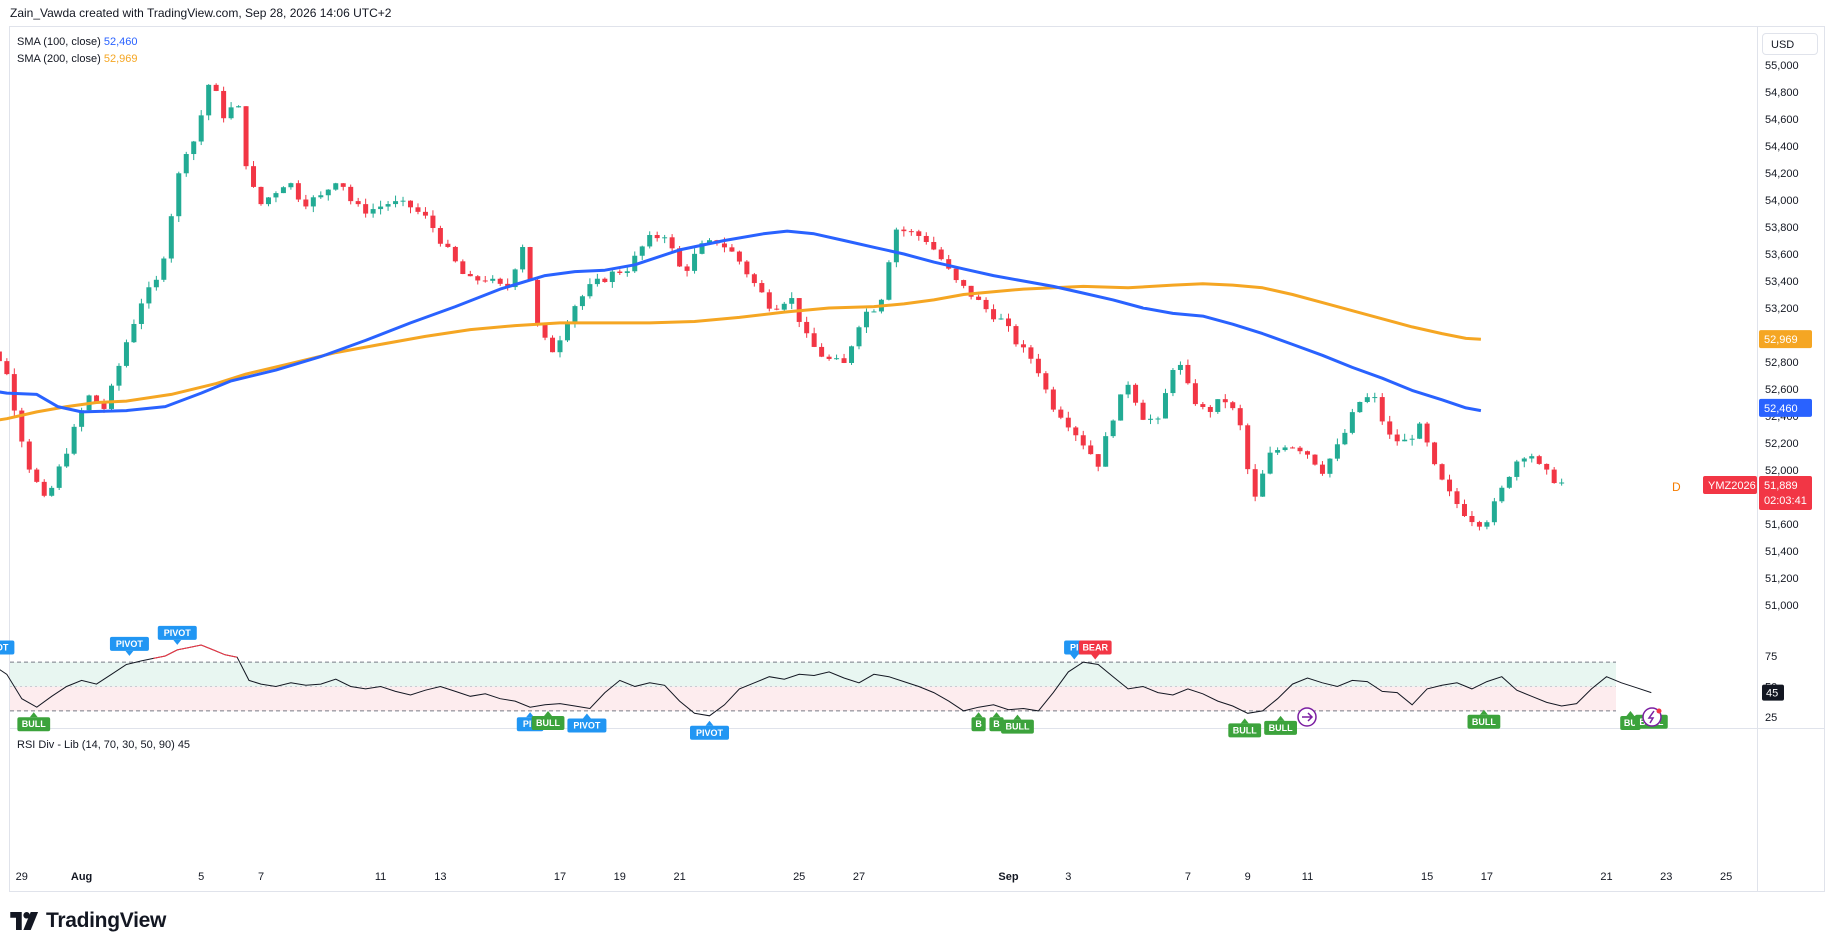  What do you see at coordinates (1307, 717) in the screenshot?
I see `event-icon` at bounding box center [1307, 717].